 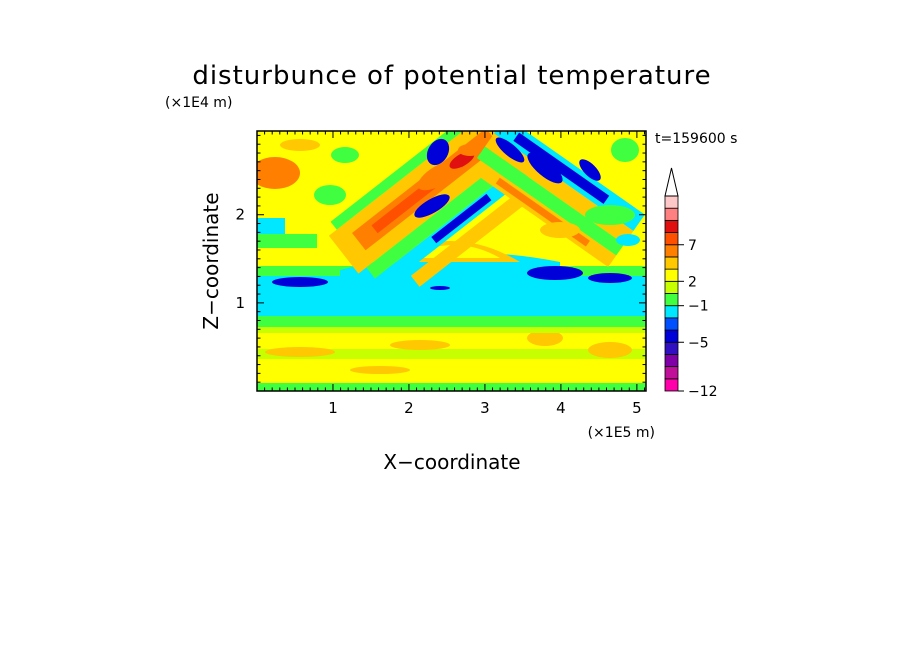 I want to click on colorbar-label: −5, so click(x=698, y=343).